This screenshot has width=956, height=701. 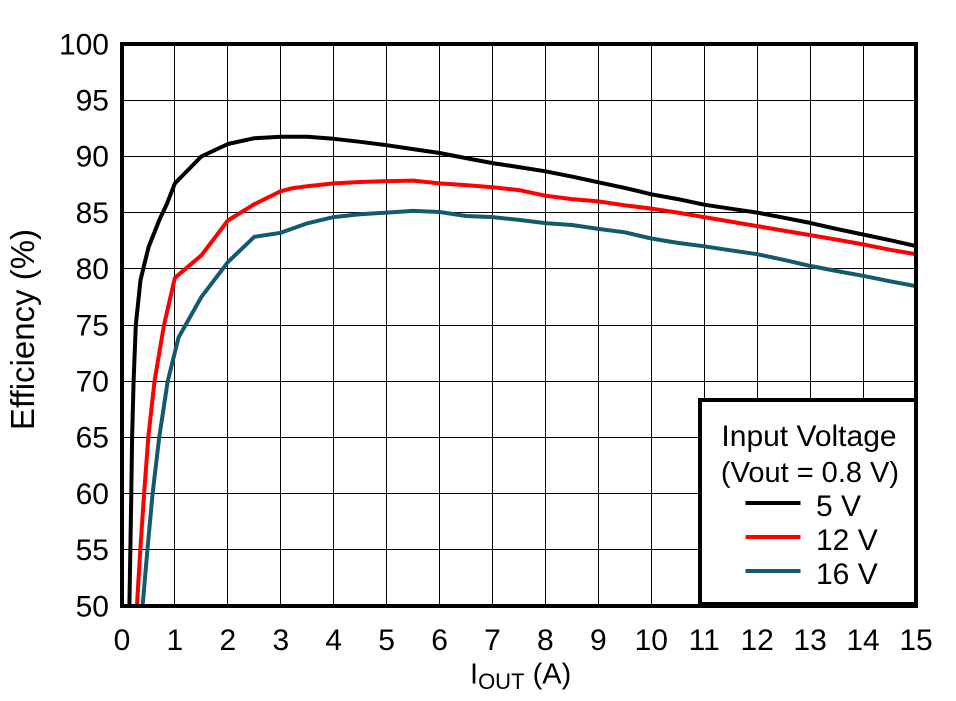 What do you see at coordinates (847, 574) in the screenshot?
I see `svg-text: 16 V` at bounding box center [847, 574].